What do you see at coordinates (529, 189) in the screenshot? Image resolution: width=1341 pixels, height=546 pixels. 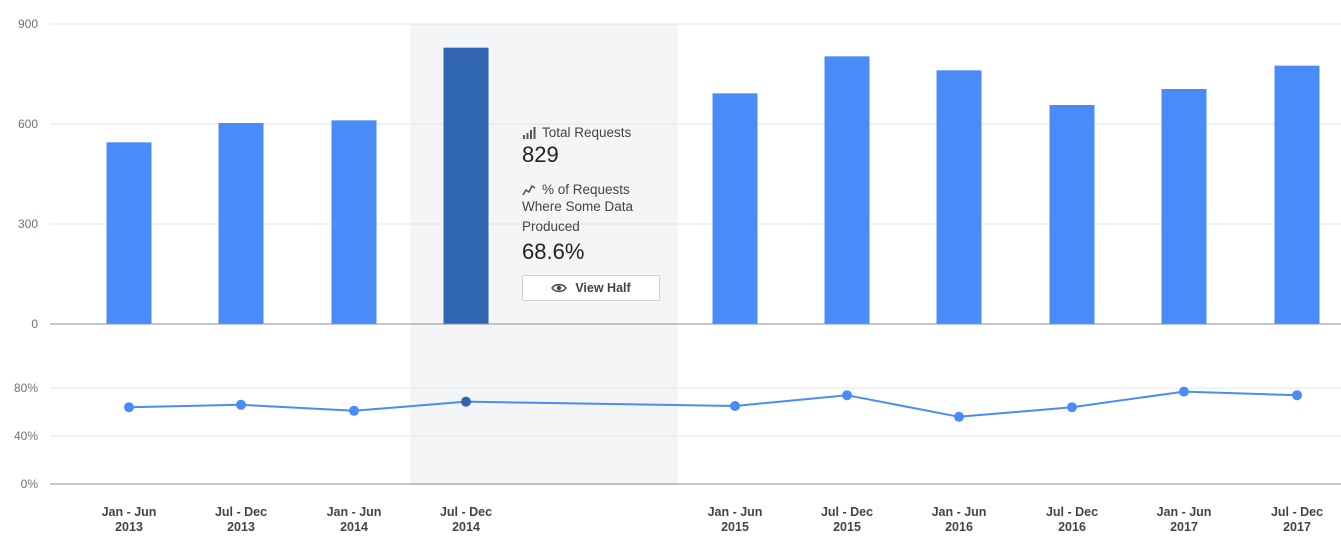 I see `trend-line-icon` at bounding box center [529, 189].